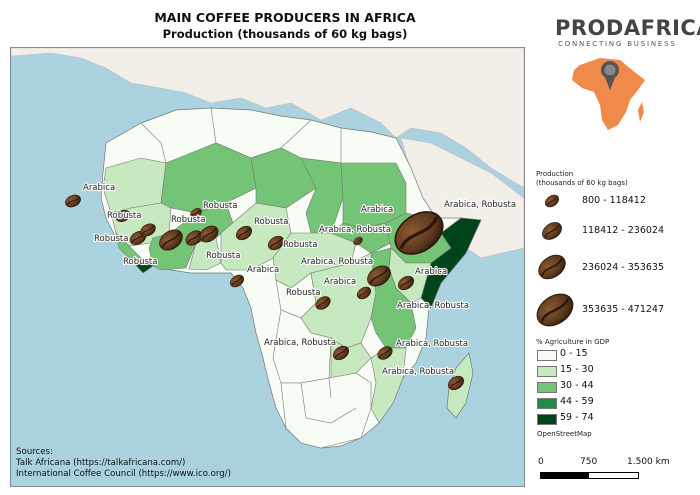 This screenshot has height=495, width=700. Describe the element at coordinates (300, 245) in the screenshot. I see `label-cameroon: Robusta` at that location.